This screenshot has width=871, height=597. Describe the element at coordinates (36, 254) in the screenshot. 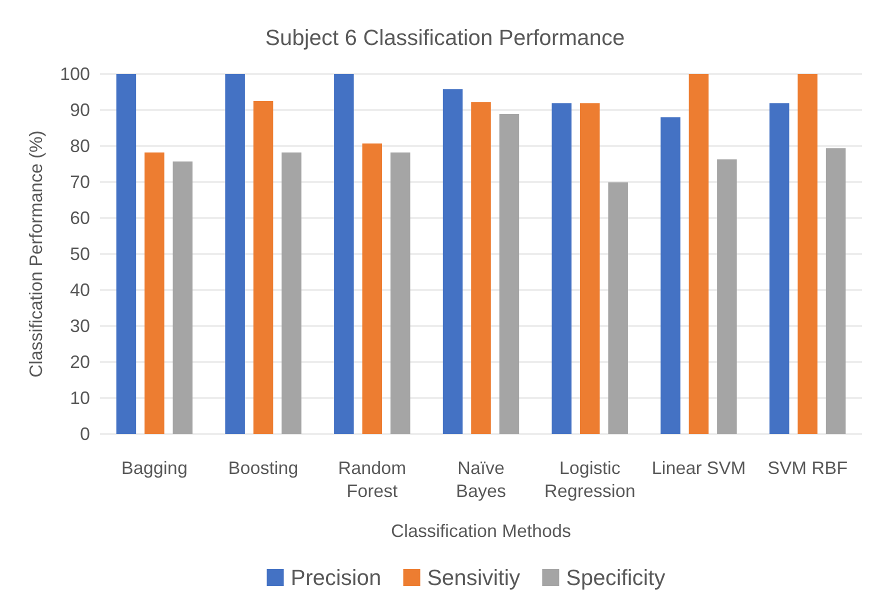

I see `y-axis-title: Classification Performance (%)` at that location.